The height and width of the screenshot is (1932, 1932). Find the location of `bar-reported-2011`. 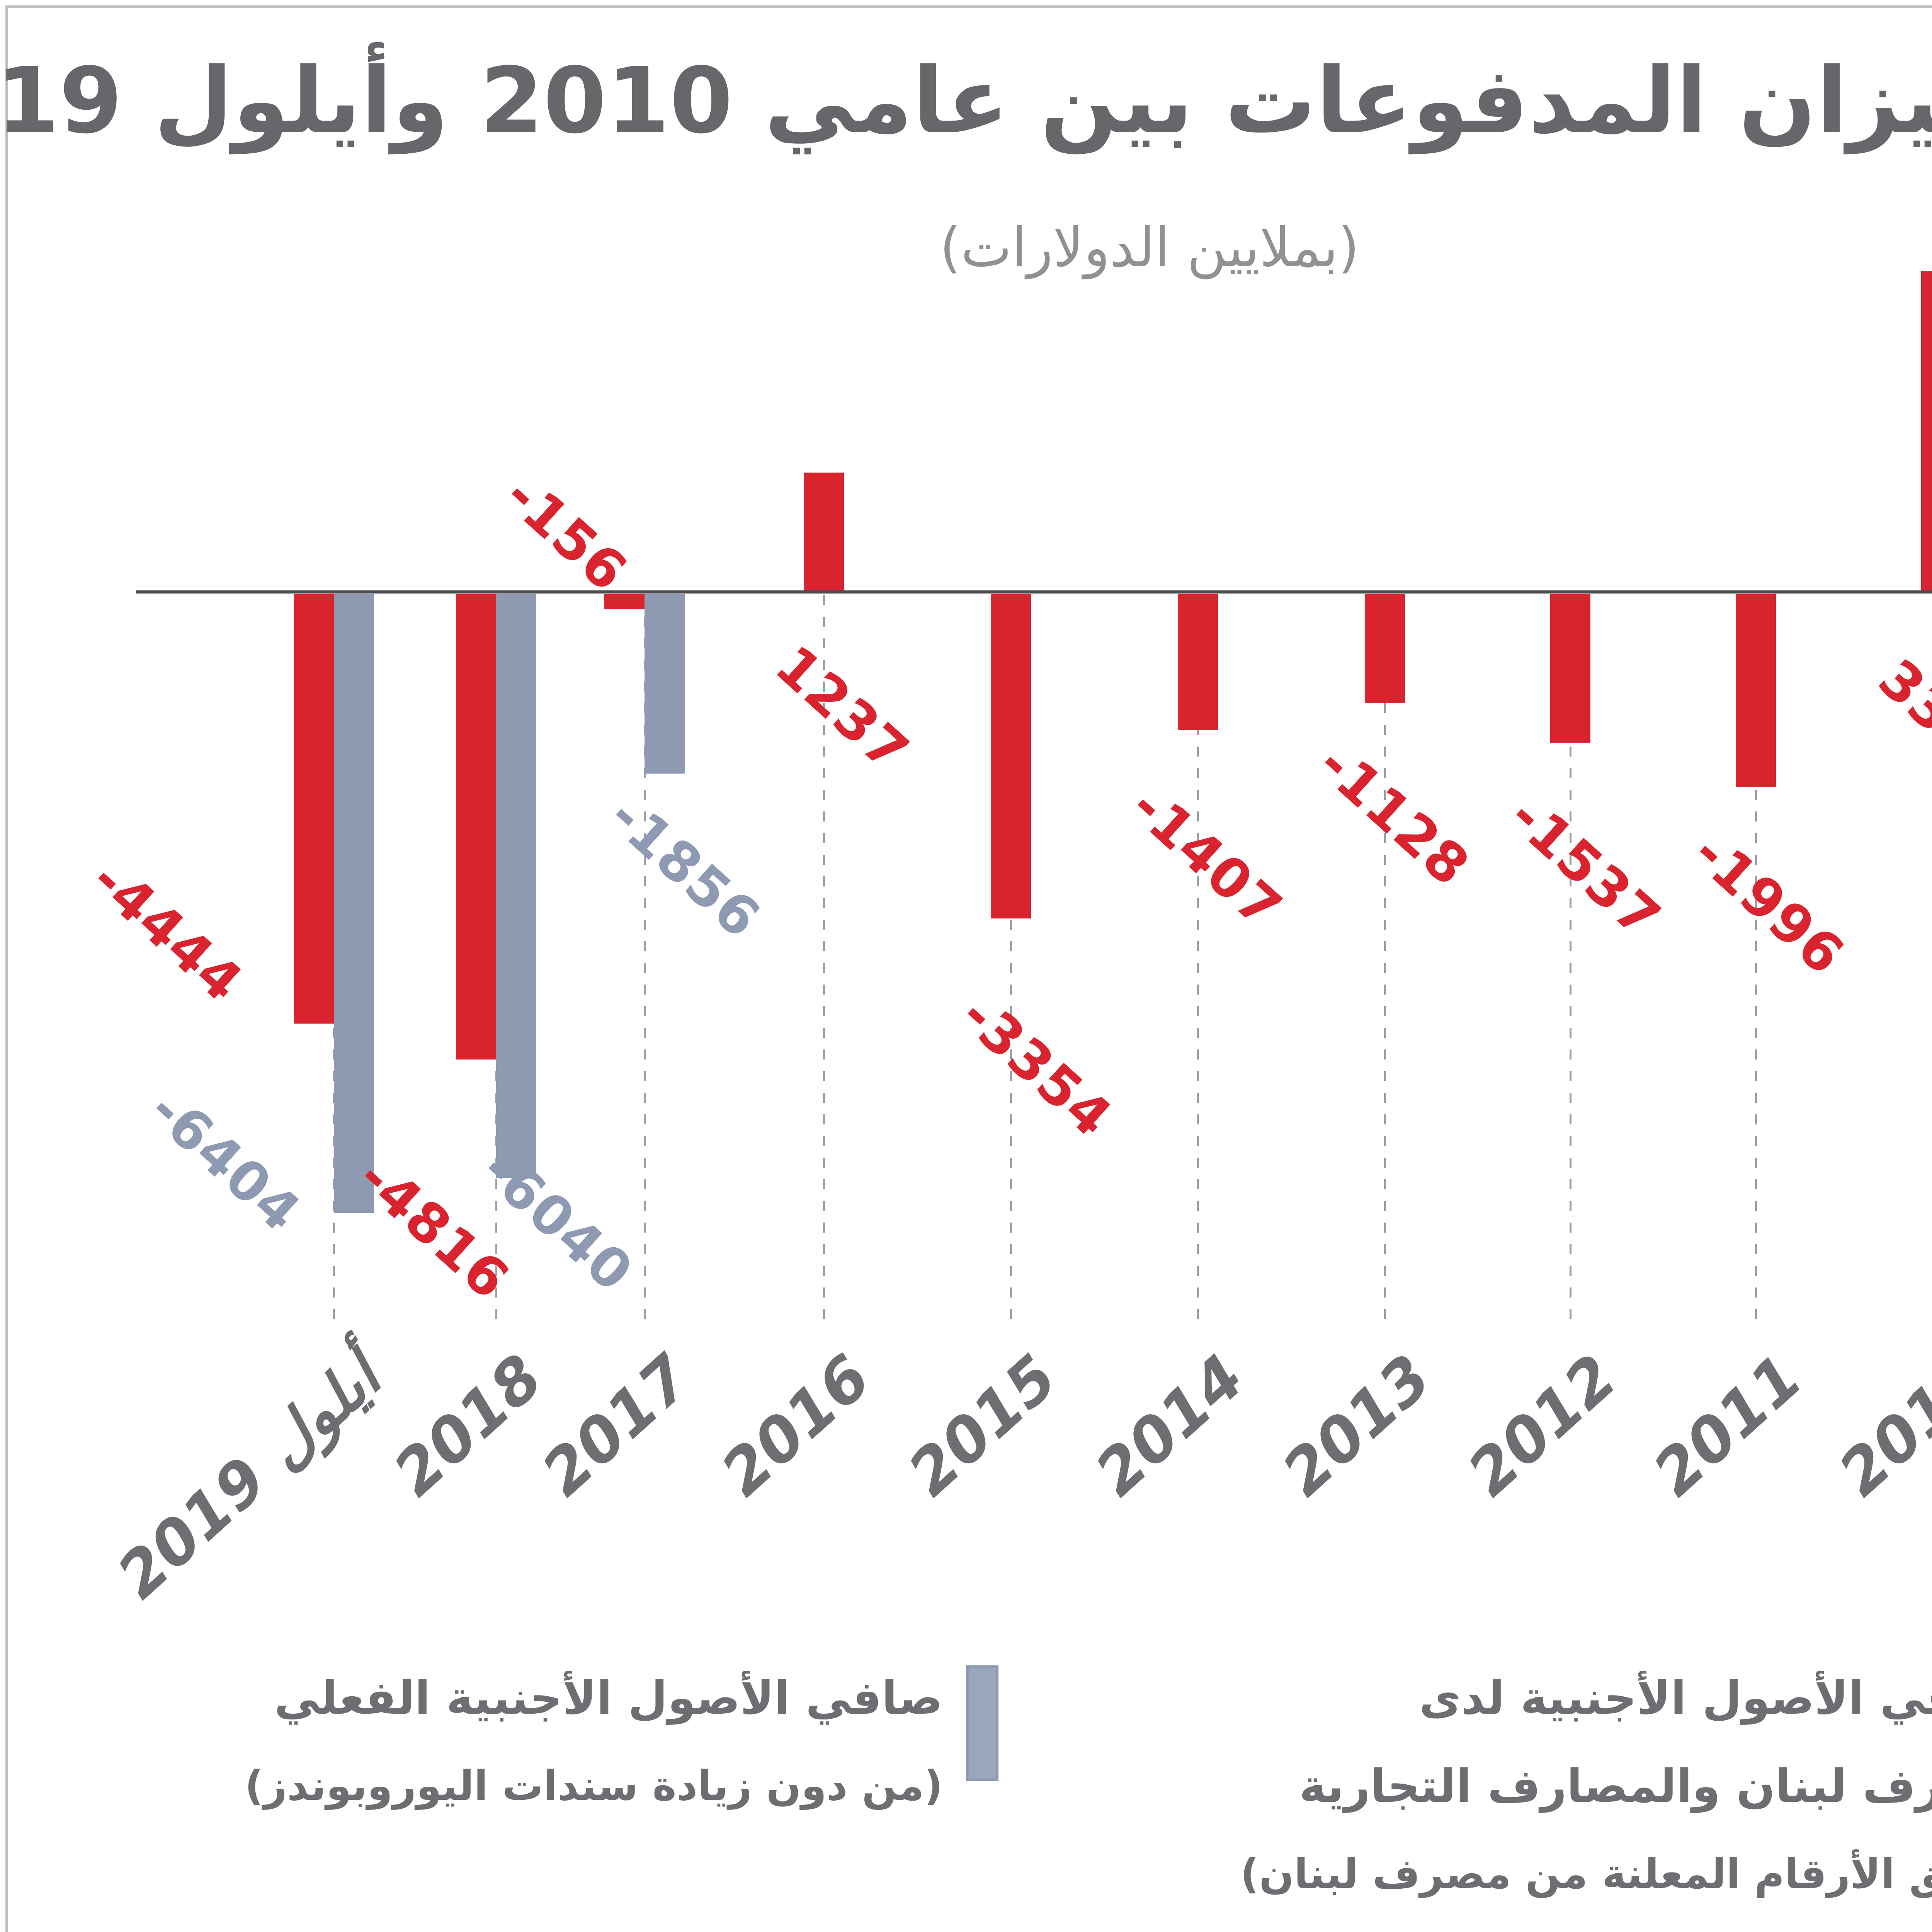

bar-reported-2011 is located at coordinates (1756, 691).